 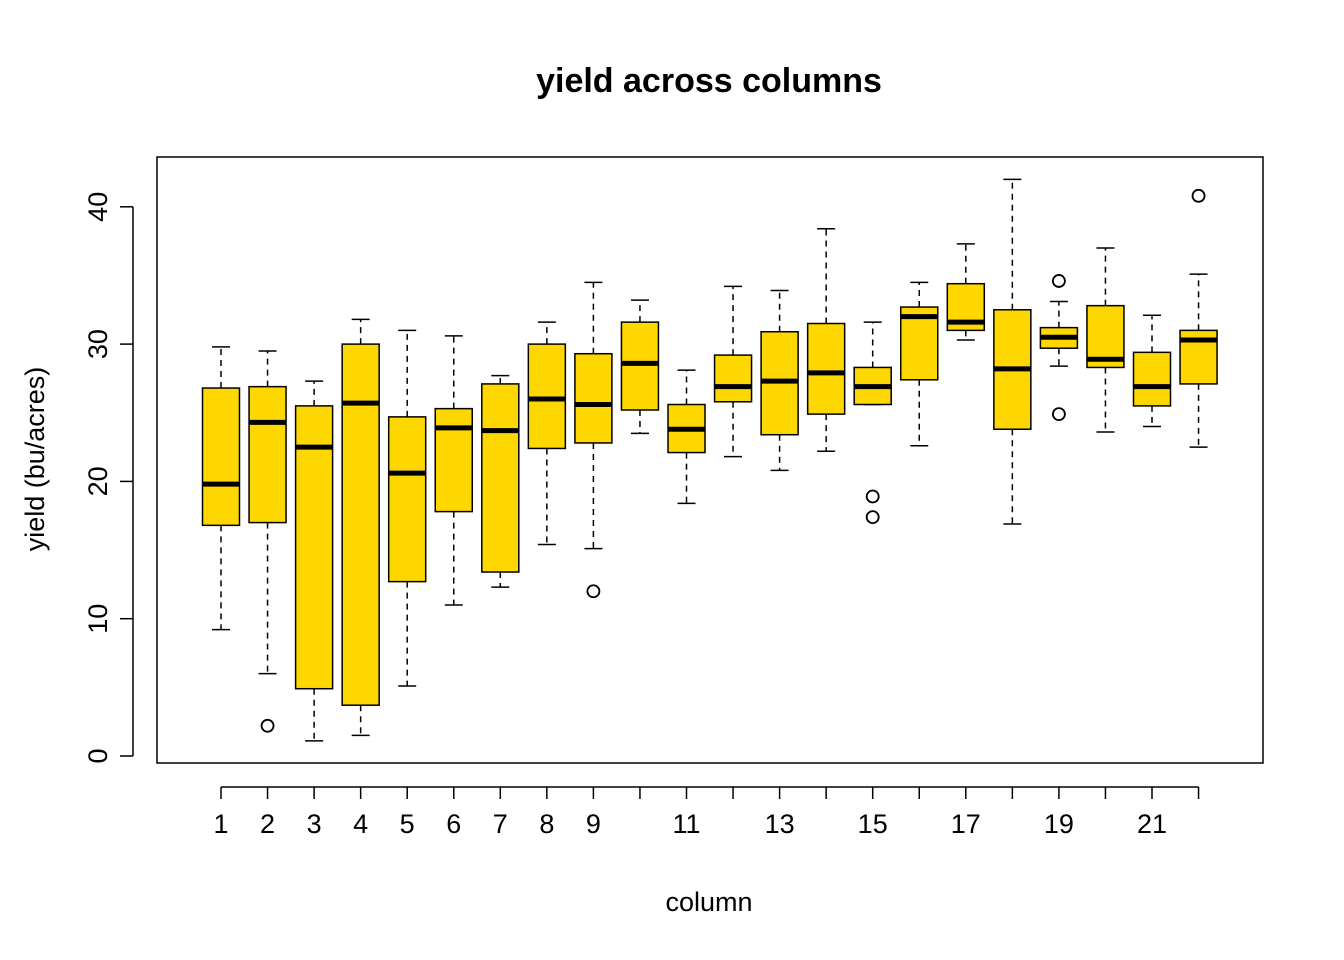 I want to click on y-tick-label: 20, so click(x=98, y=481).